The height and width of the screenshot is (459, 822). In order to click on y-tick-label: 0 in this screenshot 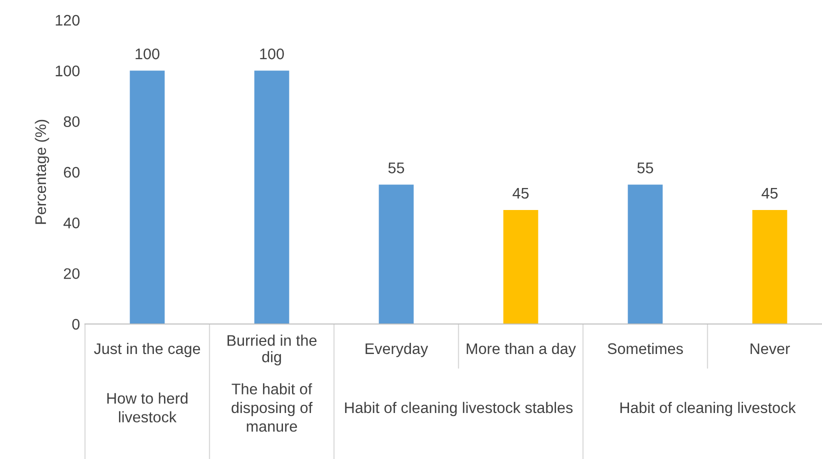, I will do `click(76, 324)`.